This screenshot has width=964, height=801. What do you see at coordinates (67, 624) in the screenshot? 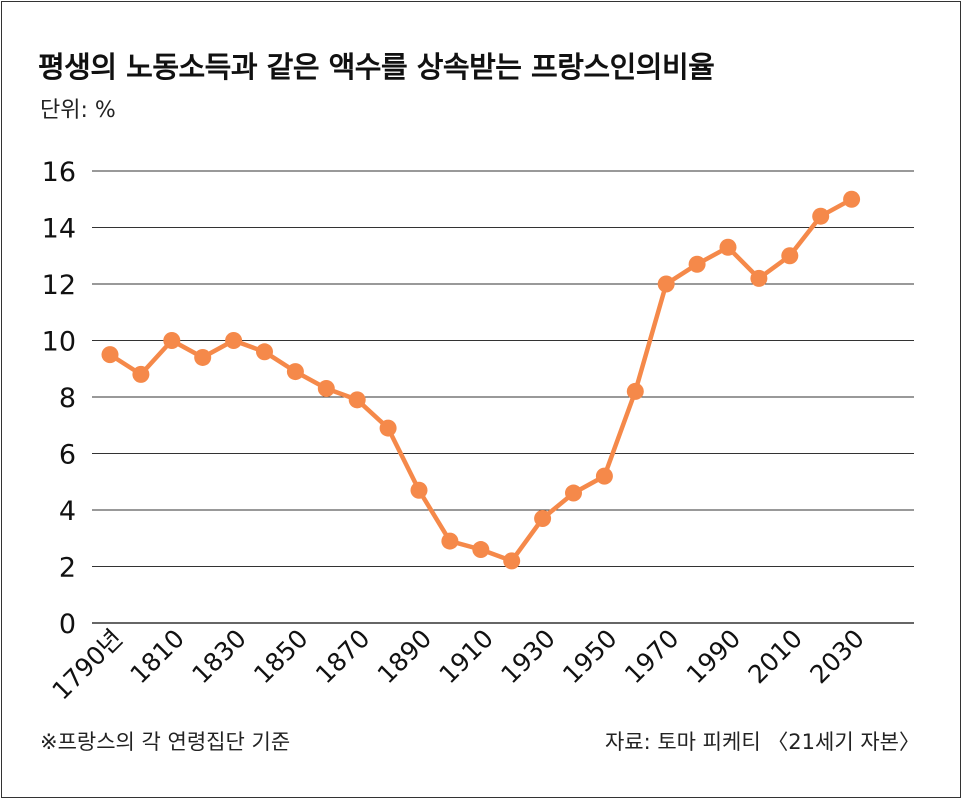
I see `y-tick-label: 0` at bounding box center [67, 624].